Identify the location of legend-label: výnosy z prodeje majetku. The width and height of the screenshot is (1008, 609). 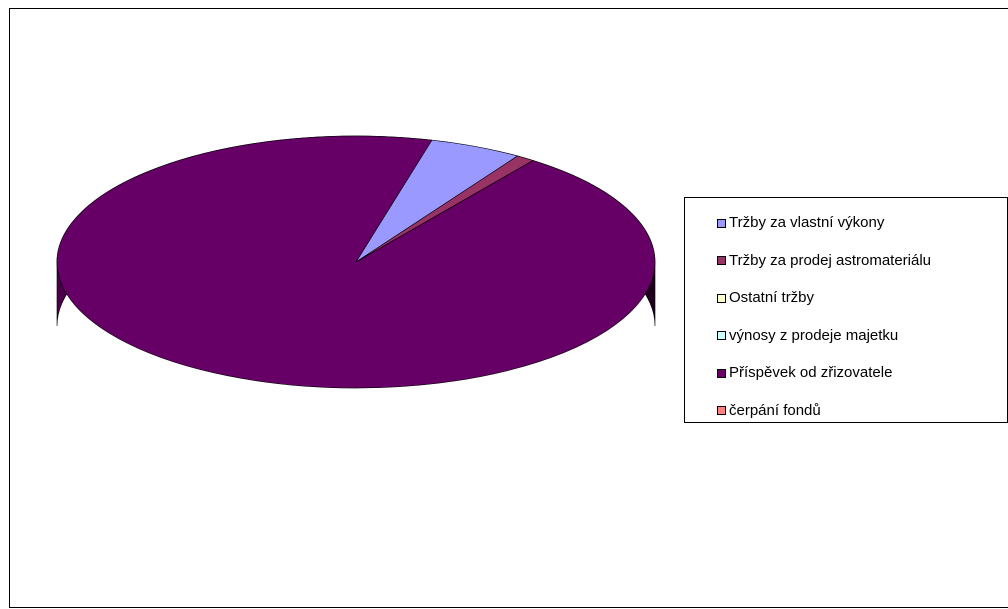
(814, 335).